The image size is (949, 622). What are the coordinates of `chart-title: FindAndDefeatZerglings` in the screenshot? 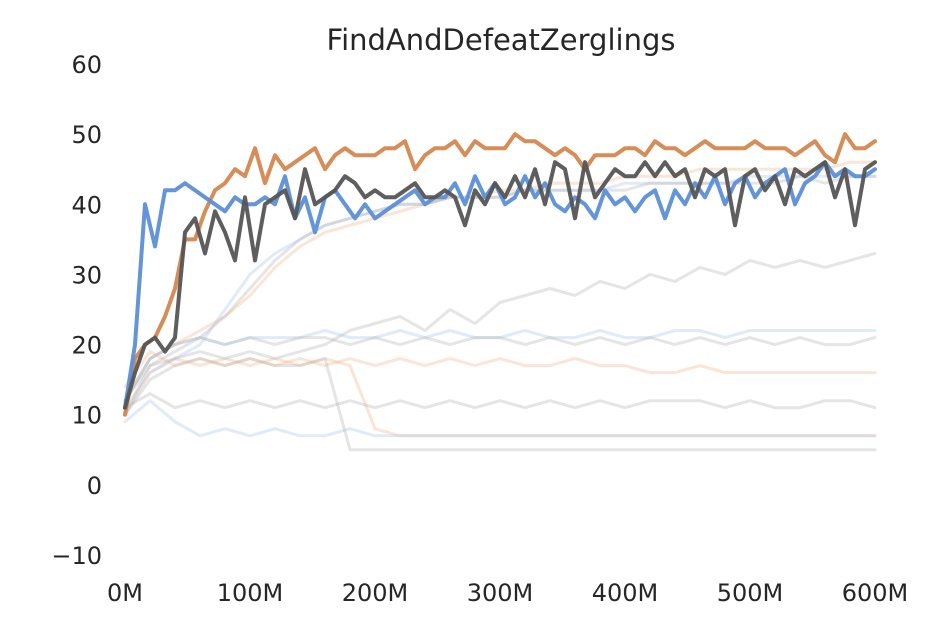 It's located at (501, 40).